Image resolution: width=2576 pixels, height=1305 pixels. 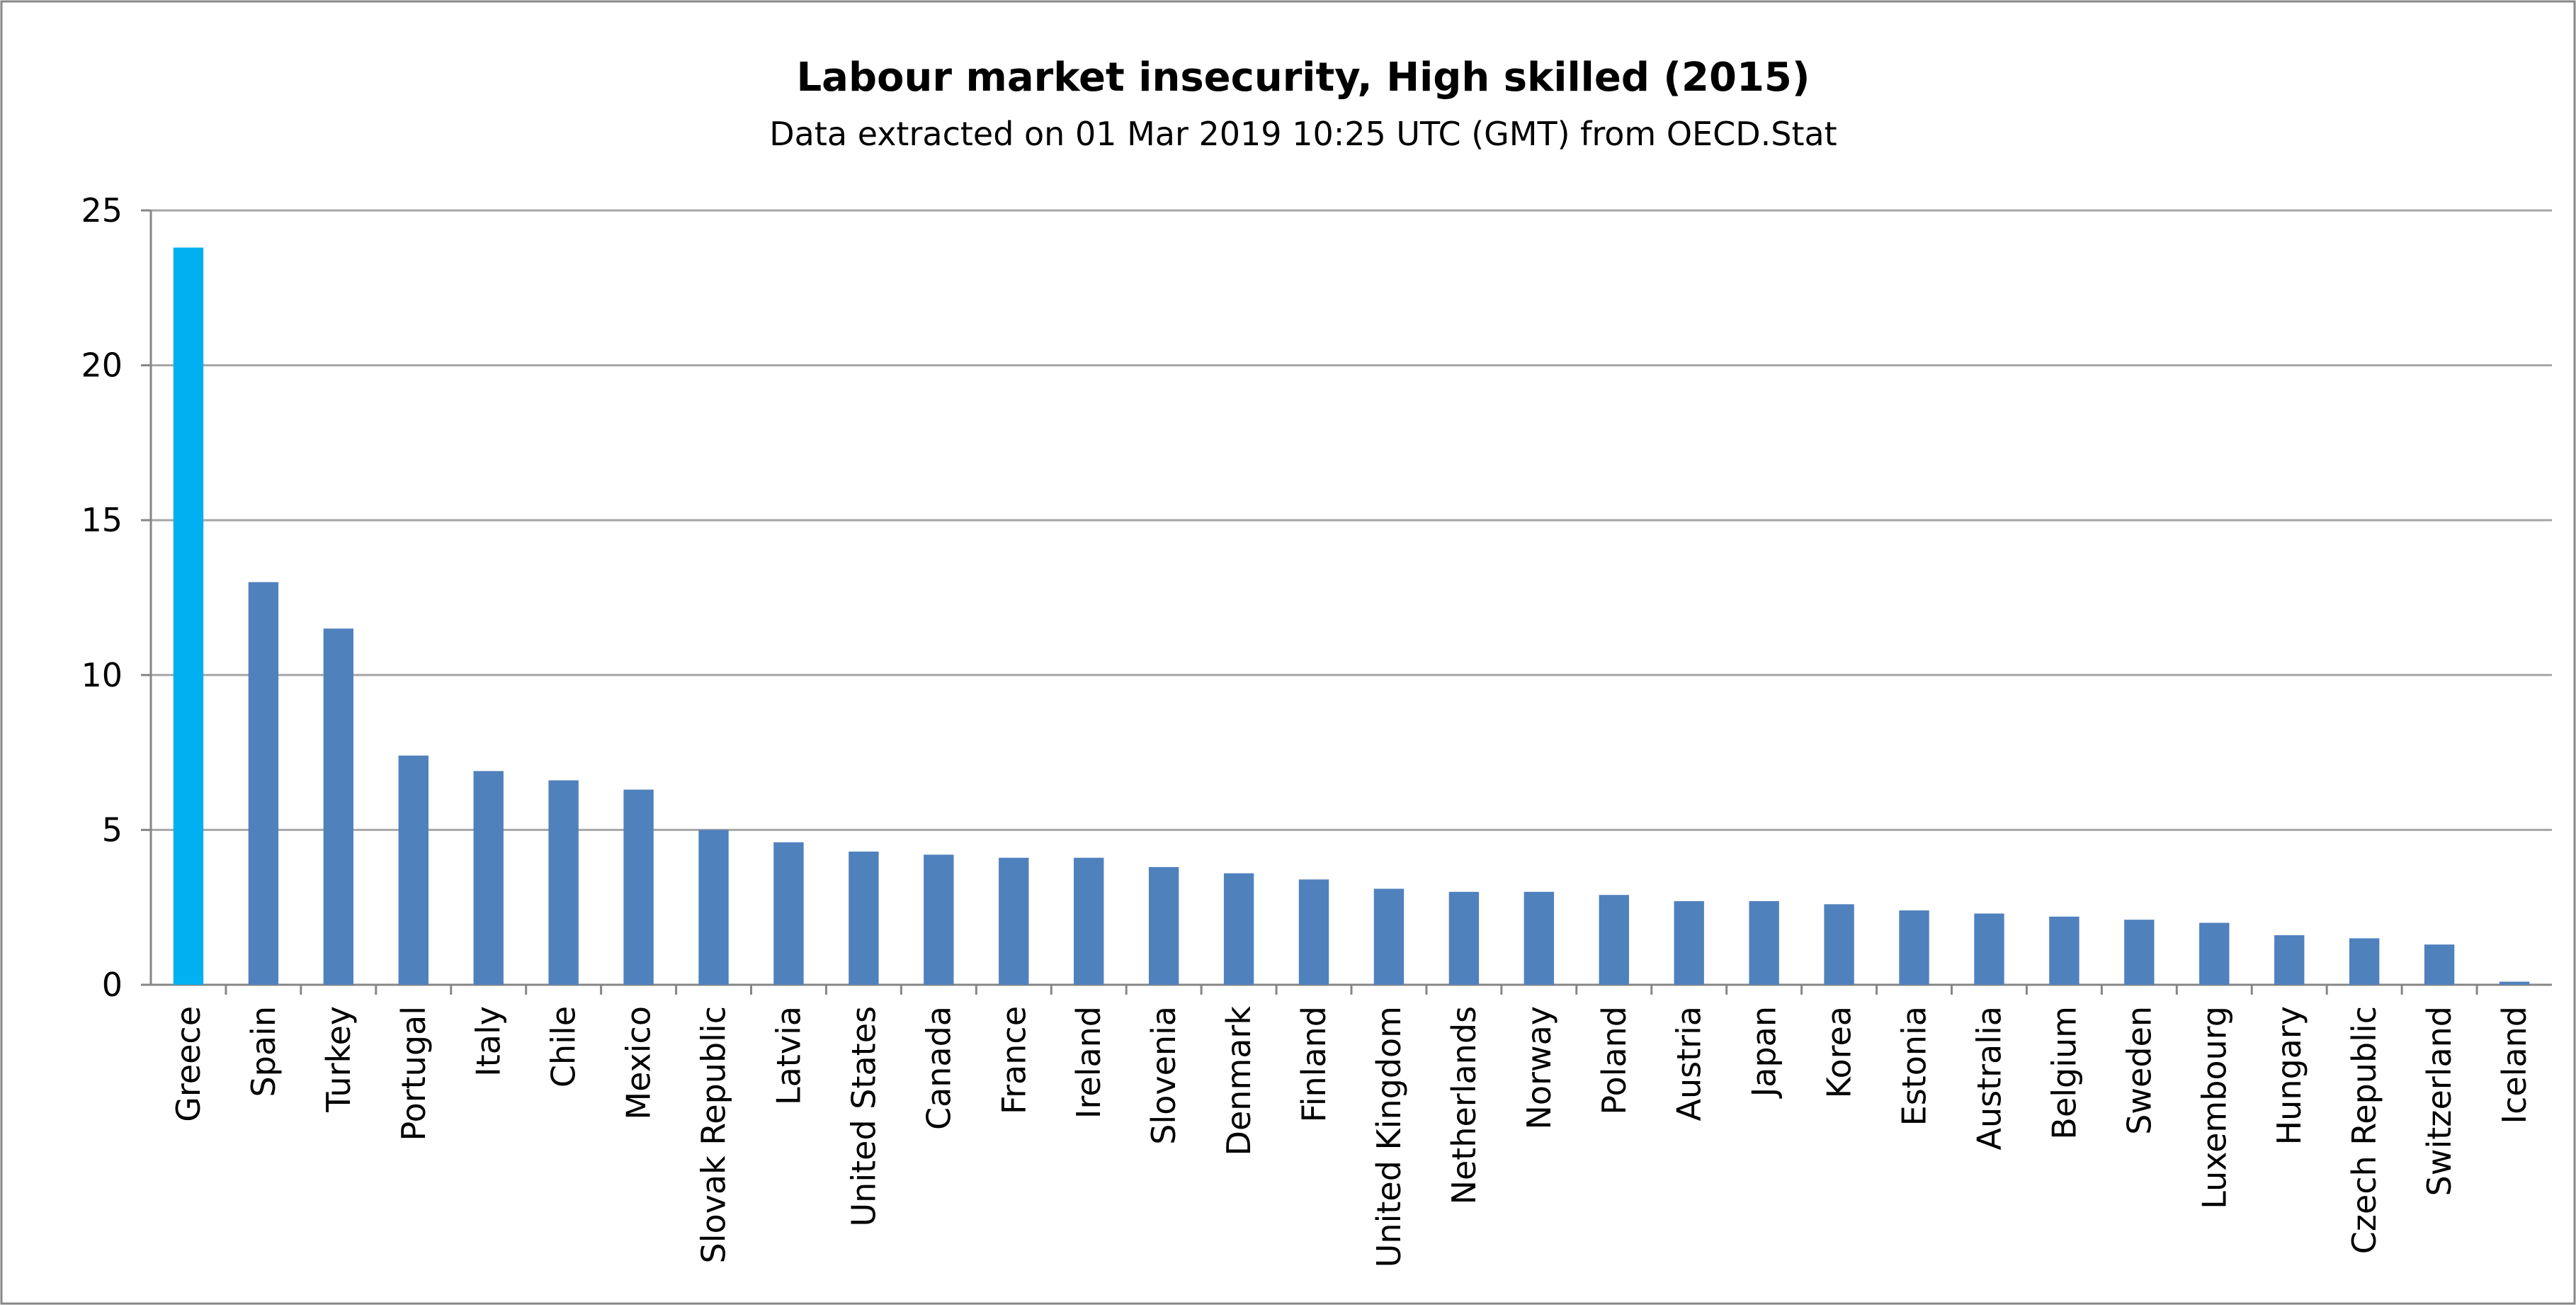 I want to click on x-tick-label: Chile, so click(x=564, y=1047).